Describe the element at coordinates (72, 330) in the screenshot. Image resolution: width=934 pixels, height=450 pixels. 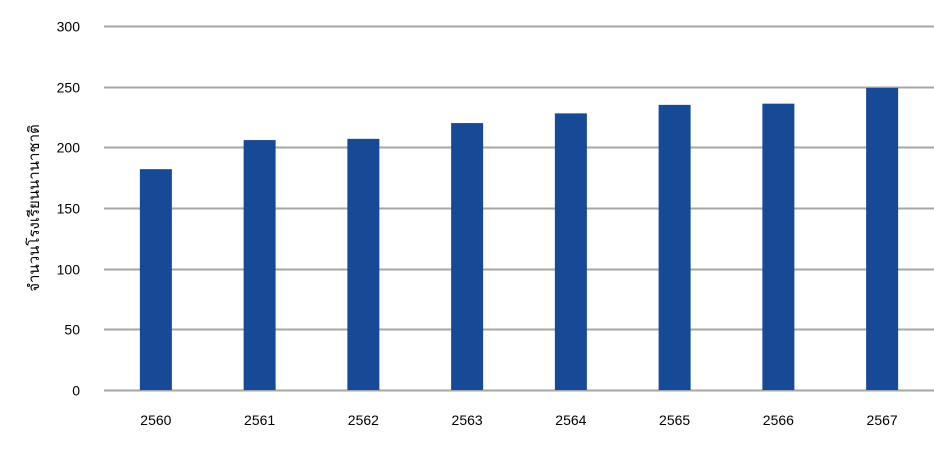
I see `y-tick-label: 50` at that location.